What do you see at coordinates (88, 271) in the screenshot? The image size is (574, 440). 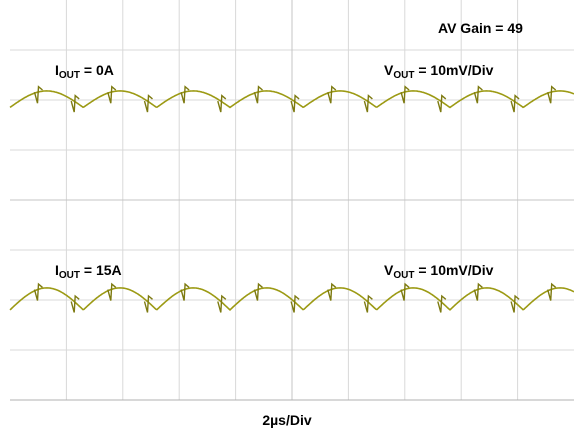 I see `bottom-current-label: IOUT = 15A` at bounding box center [88, 271].